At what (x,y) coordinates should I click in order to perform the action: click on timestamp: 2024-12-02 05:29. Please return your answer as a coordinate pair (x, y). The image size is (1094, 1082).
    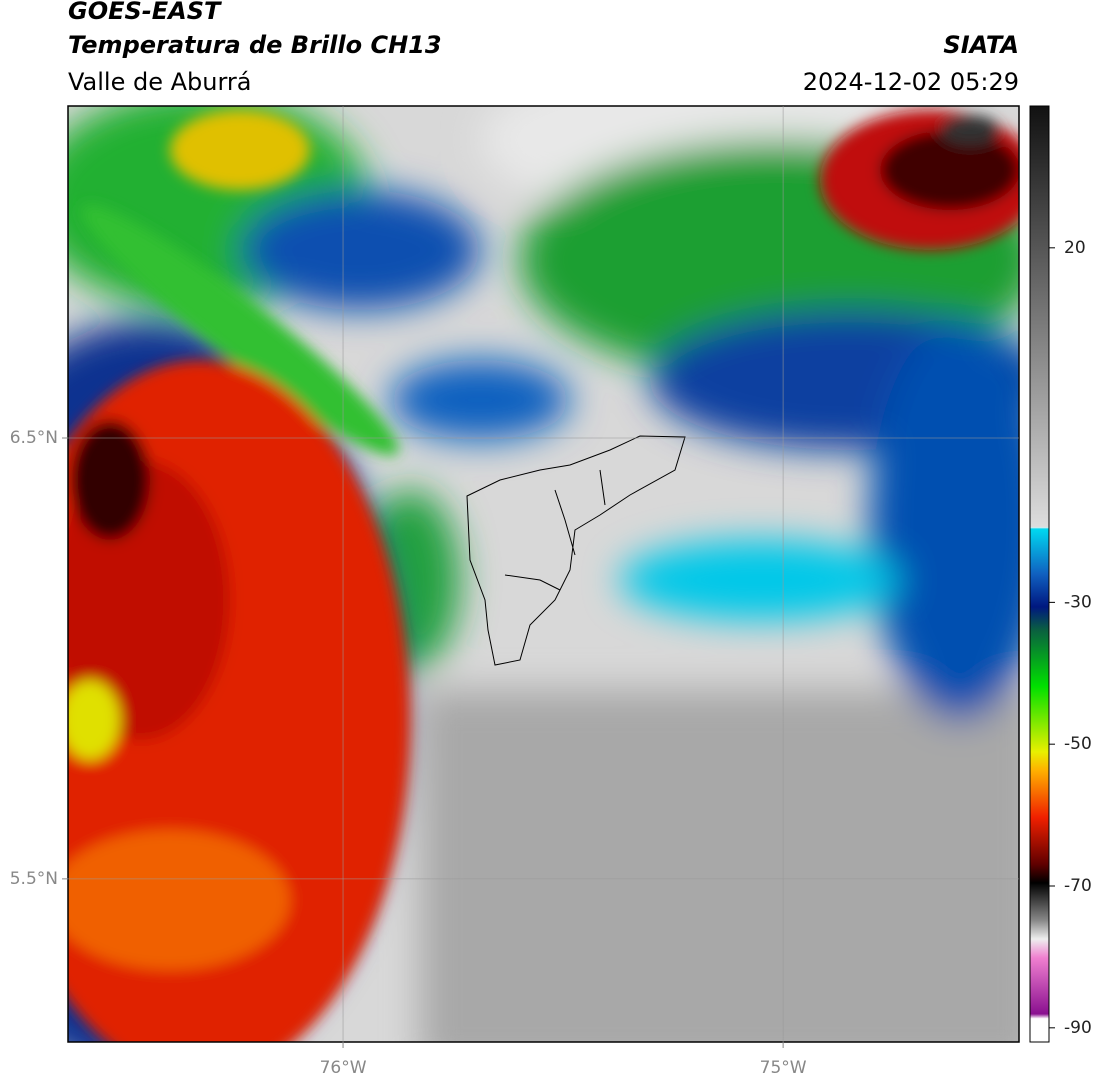
    Looking at the image, I should click on (911, 82).